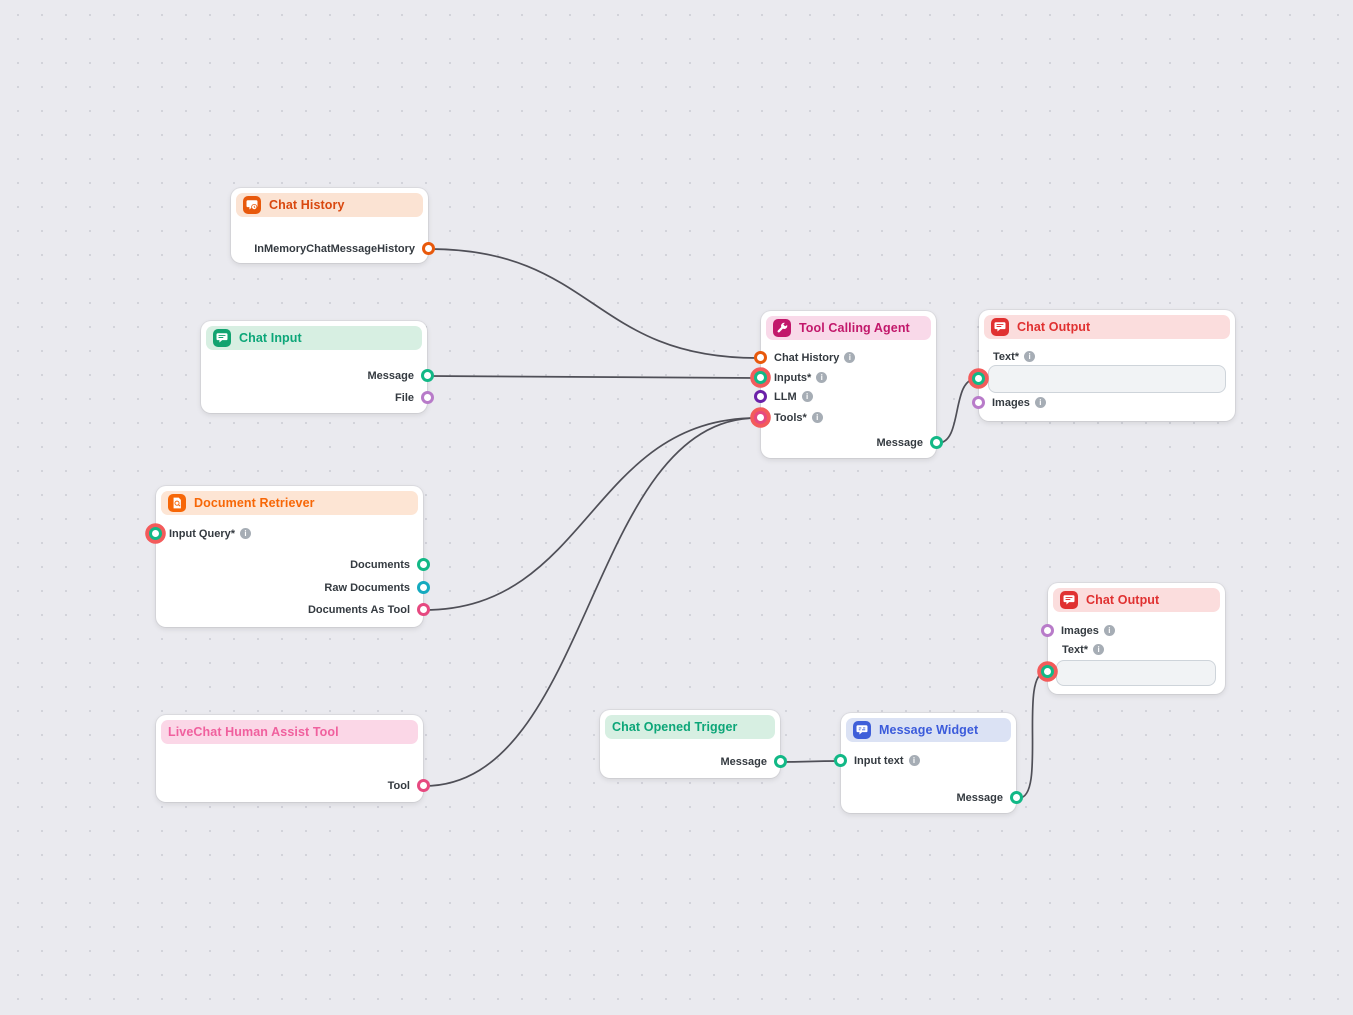 The width and height of the screenshot is (1353, 1015). What do you see at coordinates (254, 503) in the screenshot?
I see `node-title: Document Retriever` at bounding box center [254, 503].